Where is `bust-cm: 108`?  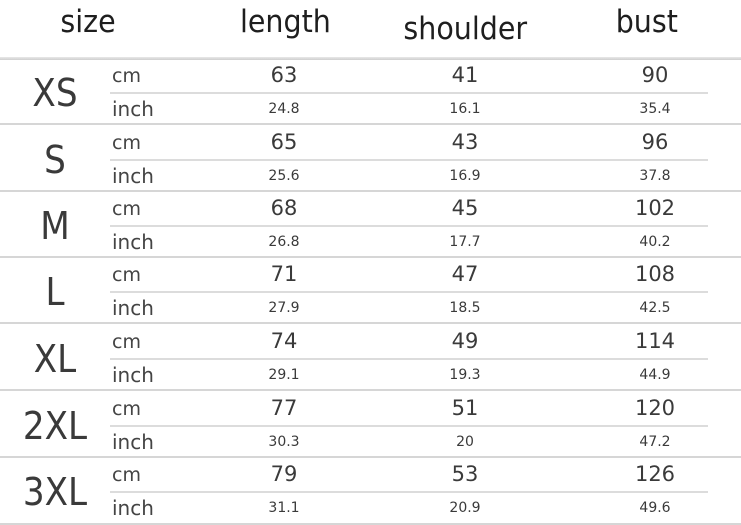
bust-cm: 108 is located at coordinates (655, 274).